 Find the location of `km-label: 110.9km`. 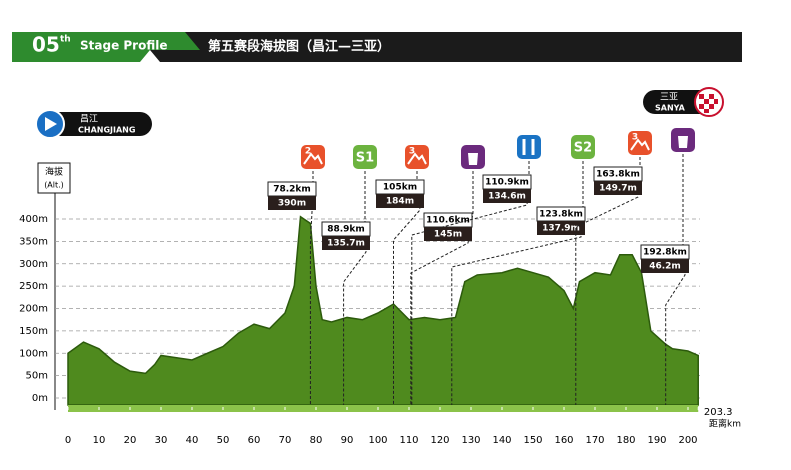

km-label: 110.9km is located at coordinates (507, 183).